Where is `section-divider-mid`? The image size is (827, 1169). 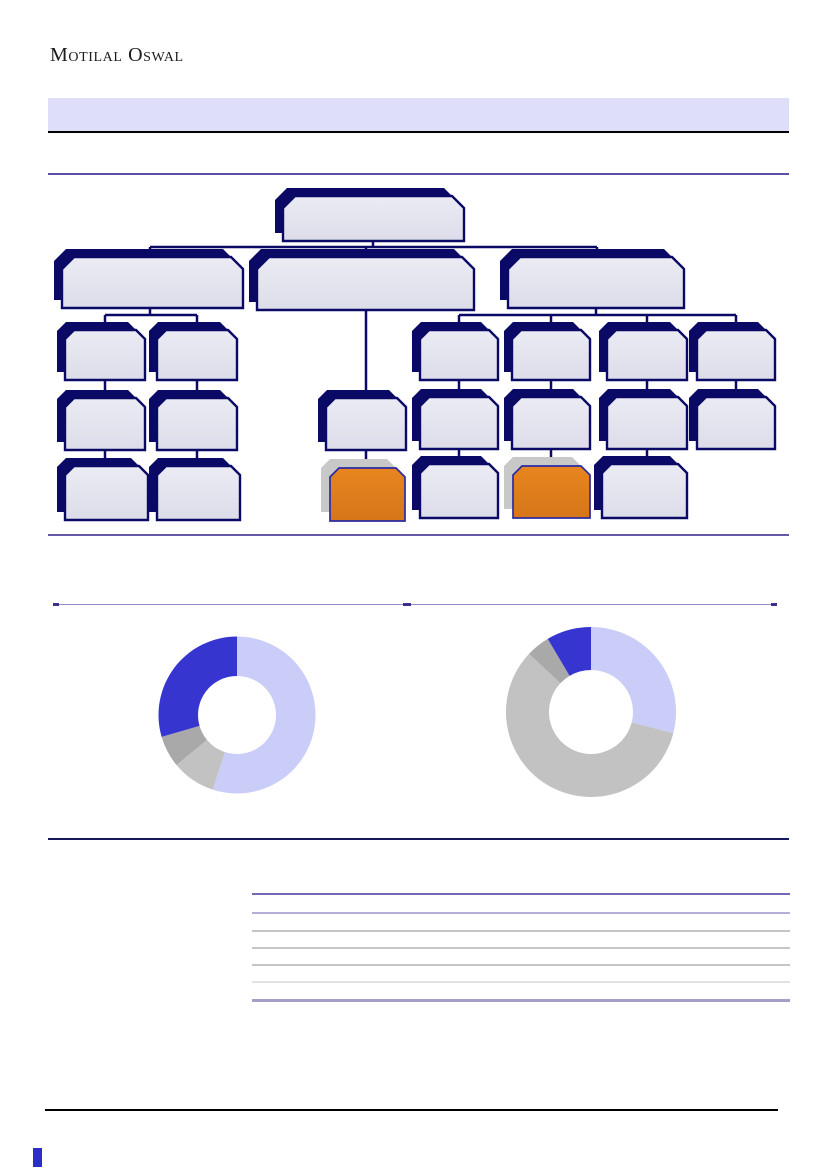
section-divider-mid is located at coordinates (418, 535).